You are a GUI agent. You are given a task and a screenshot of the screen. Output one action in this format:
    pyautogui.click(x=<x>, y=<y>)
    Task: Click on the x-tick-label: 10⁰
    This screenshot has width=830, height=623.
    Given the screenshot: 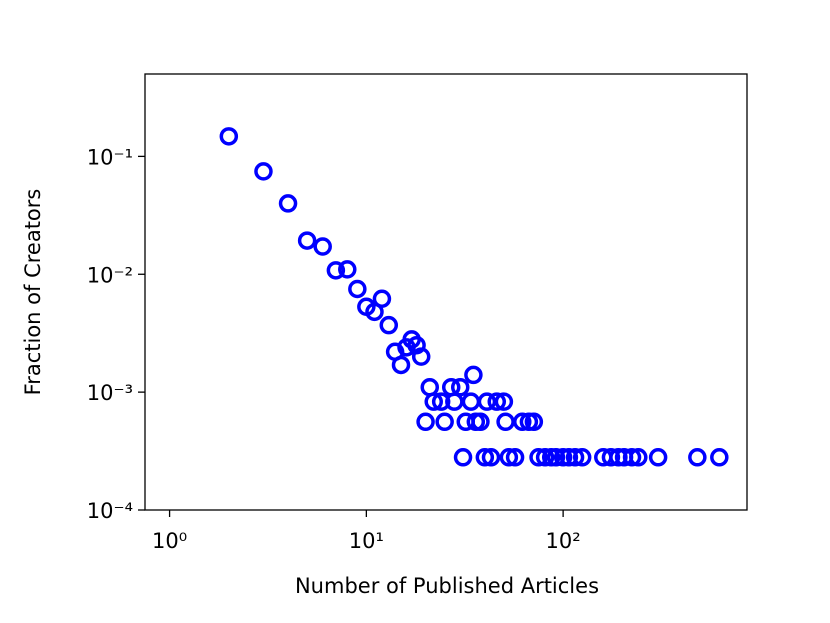 What is the action you would take?
    pyautogui.click(x=169, y=541)
    